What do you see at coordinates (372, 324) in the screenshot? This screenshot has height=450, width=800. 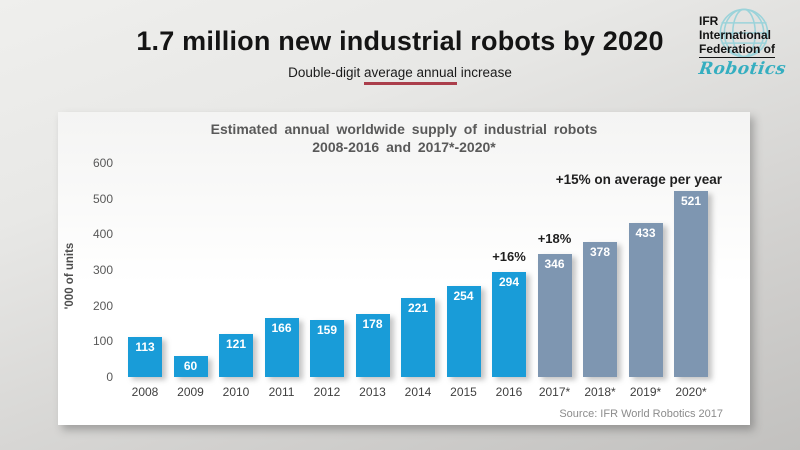 I see `bar-value-2013: 178` at bounding box center [372, 324].